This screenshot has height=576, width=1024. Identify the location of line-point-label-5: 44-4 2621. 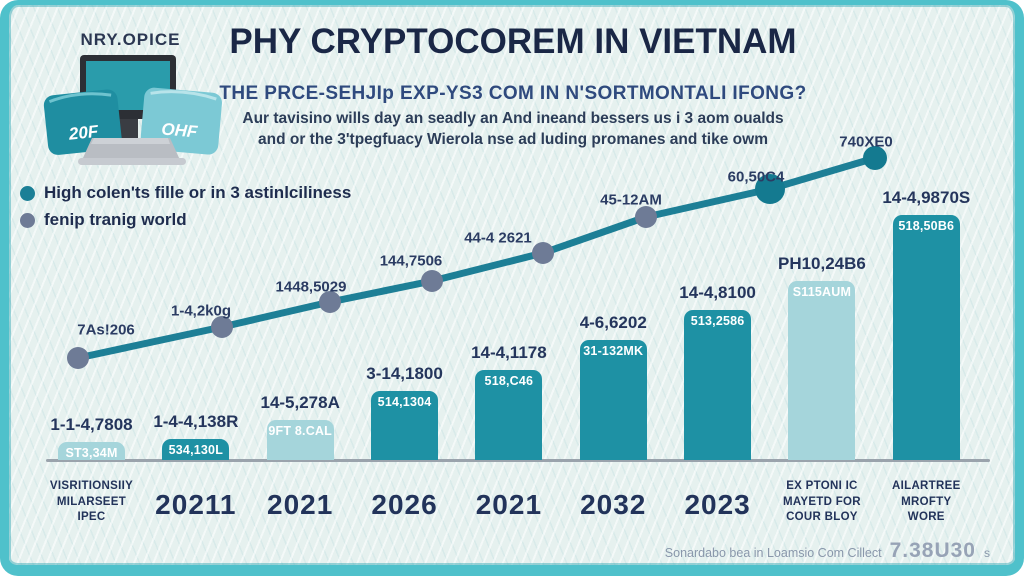
(498, 238).